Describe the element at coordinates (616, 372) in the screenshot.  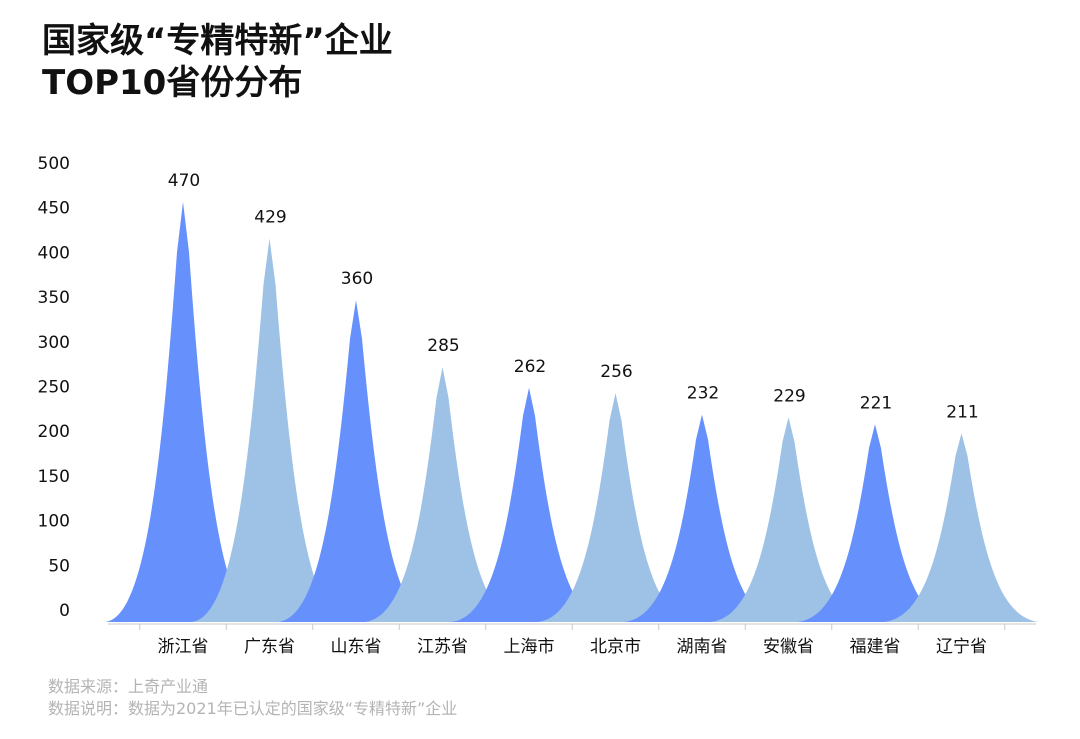
I see `value-label: 256` at that location.